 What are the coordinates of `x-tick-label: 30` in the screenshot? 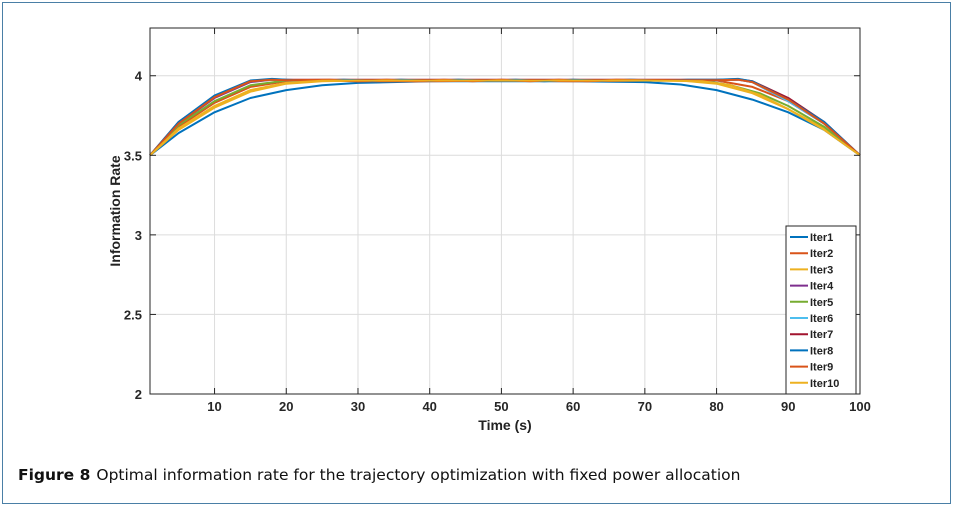 It's located at (358, 406).